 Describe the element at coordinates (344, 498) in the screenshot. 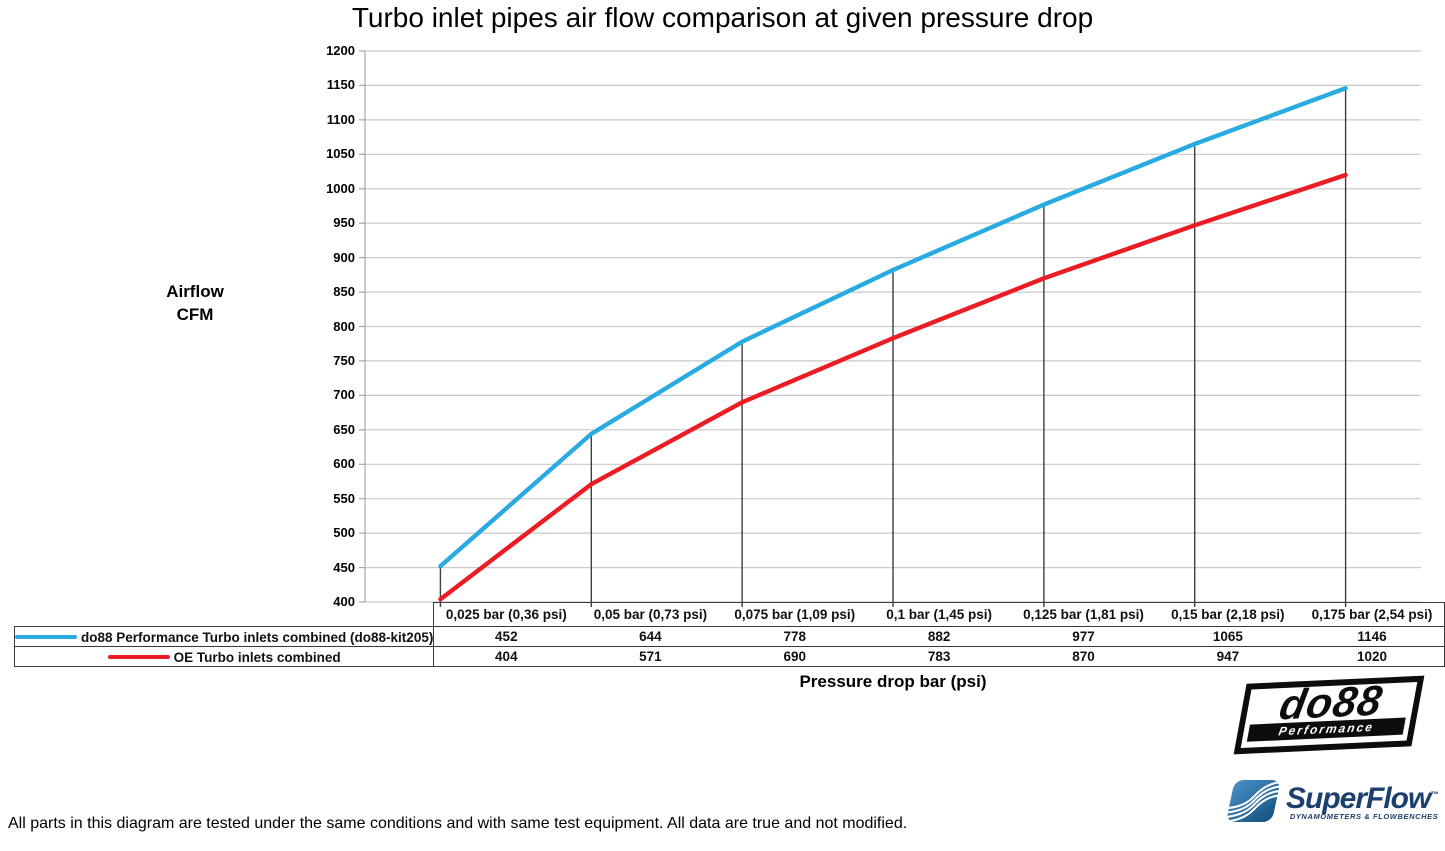

I see `y-axis-tick-label: 550` at that location.